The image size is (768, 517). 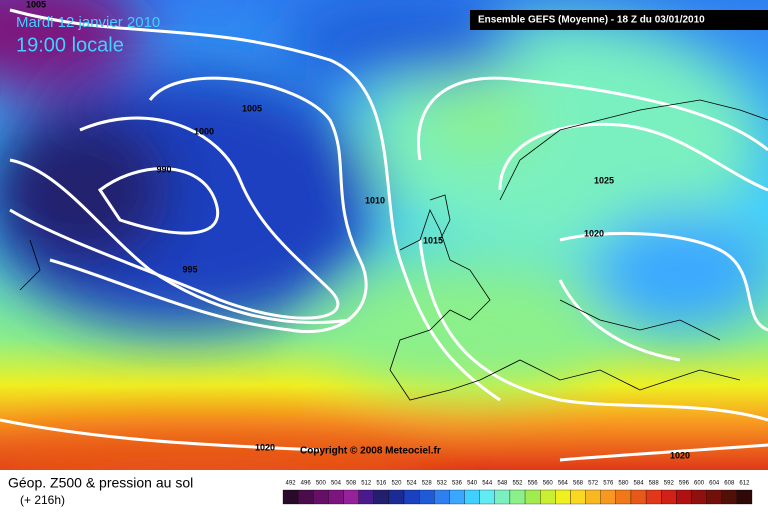 What do you see at coordinates (375, 200) in the screenshot?
I see `isobar-label: 1010` at bounding box center [375, 200].